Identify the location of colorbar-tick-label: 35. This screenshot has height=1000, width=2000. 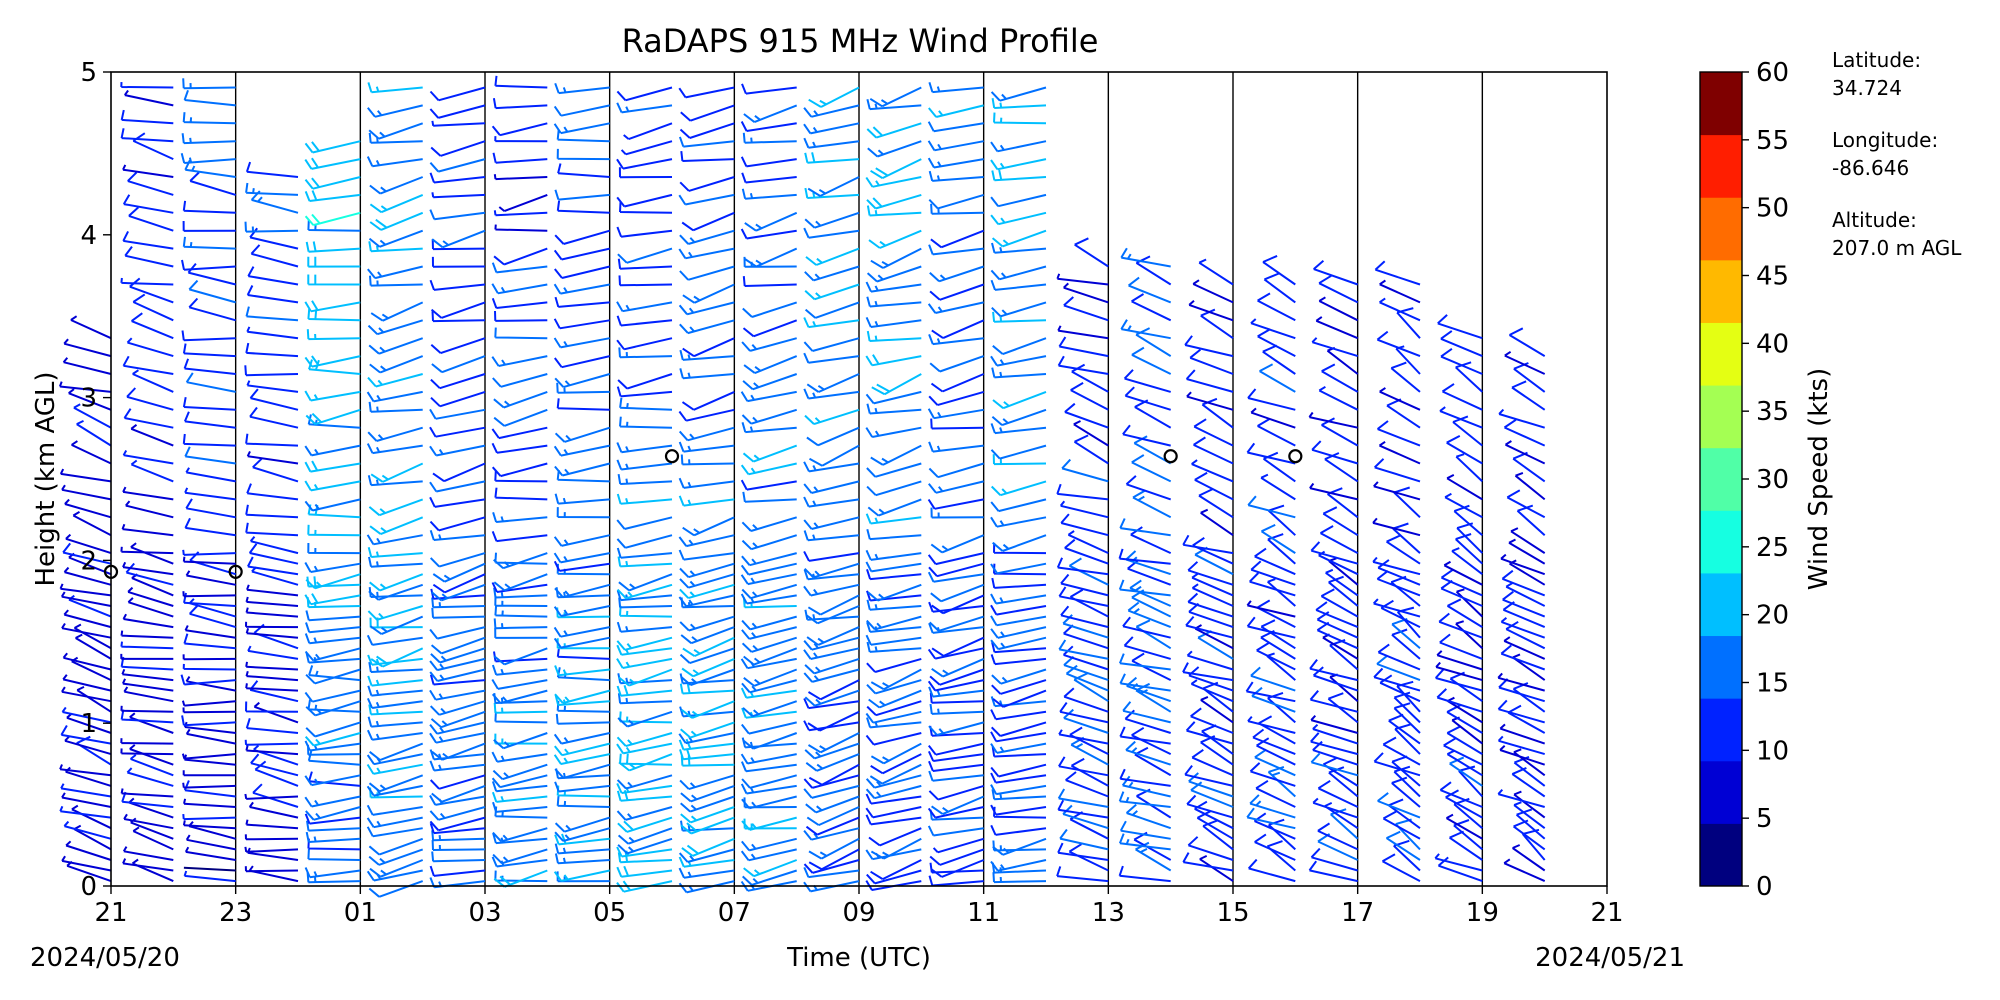
(1772, 412).